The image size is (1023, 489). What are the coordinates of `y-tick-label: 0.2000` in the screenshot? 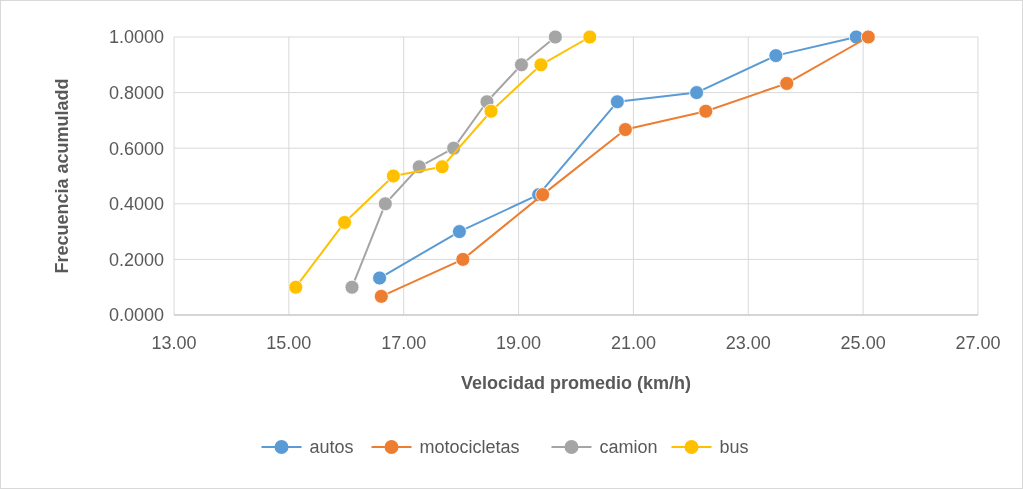 It's located at (136, 259).